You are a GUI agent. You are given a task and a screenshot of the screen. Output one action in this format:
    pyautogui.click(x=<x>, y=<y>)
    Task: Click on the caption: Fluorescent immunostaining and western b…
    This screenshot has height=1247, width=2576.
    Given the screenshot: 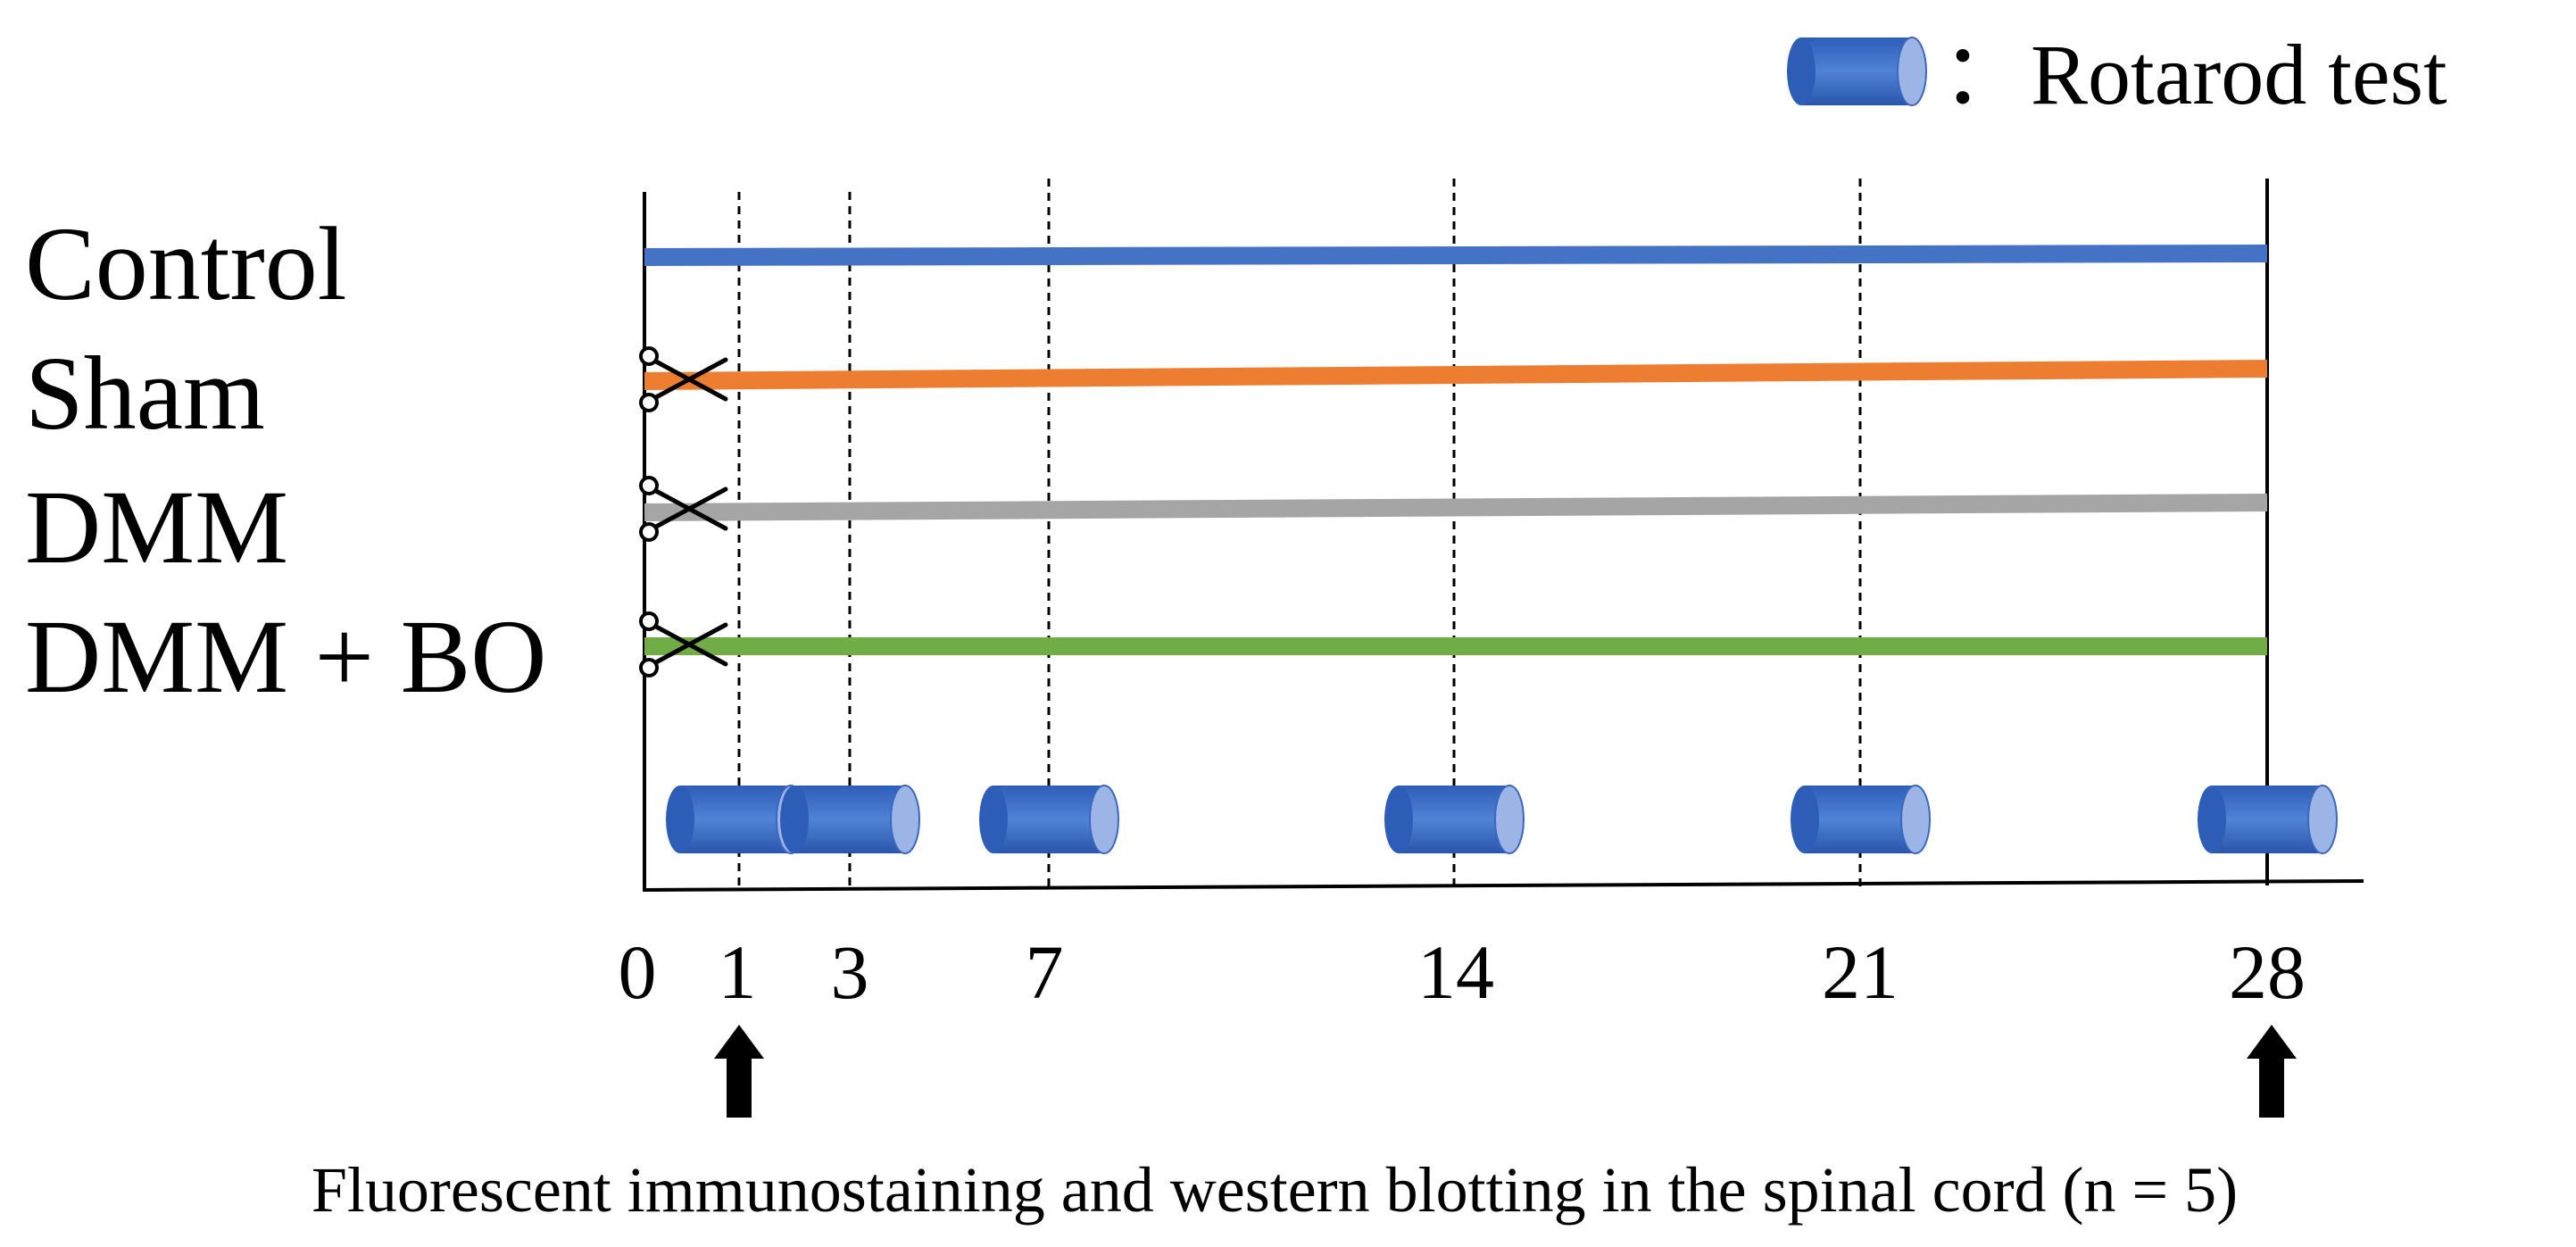 What is the action you would take?
    pyautogui.click(x=1275, y=1190)
    